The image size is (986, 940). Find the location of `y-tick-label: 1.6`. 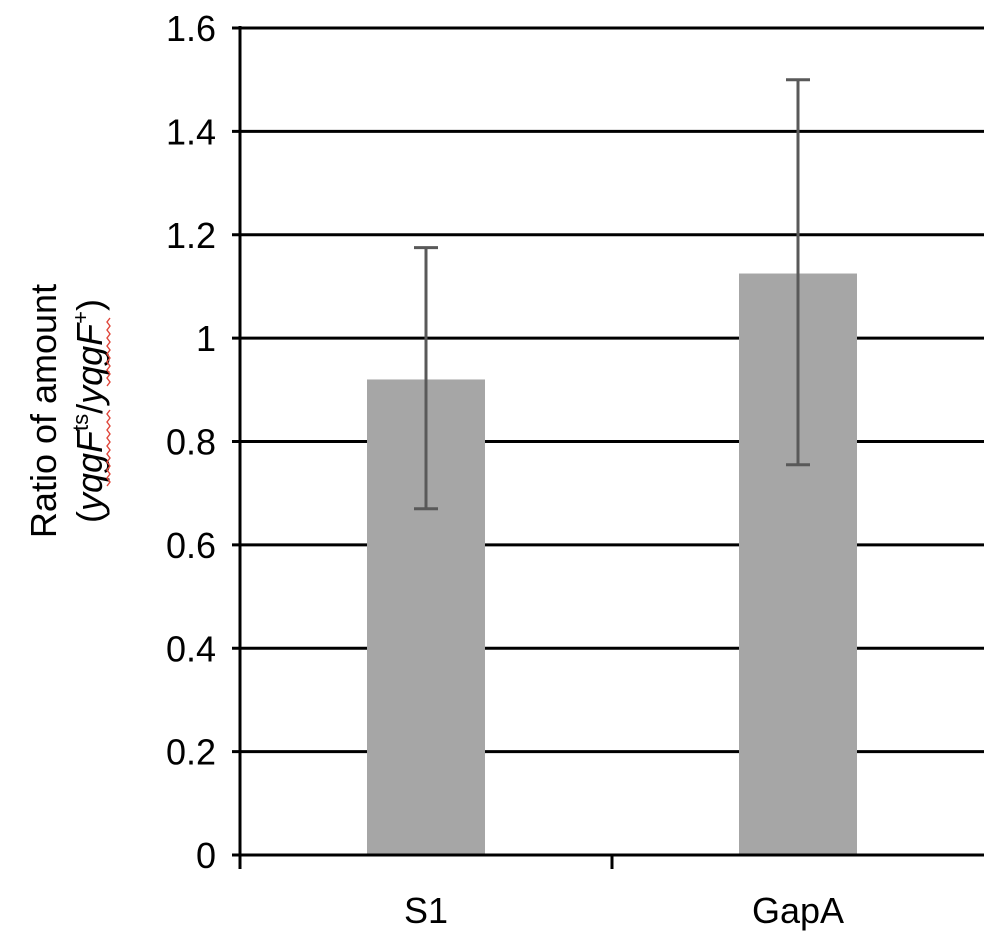

y-tick-label: 1.6 is located at coordinates (191, 28).